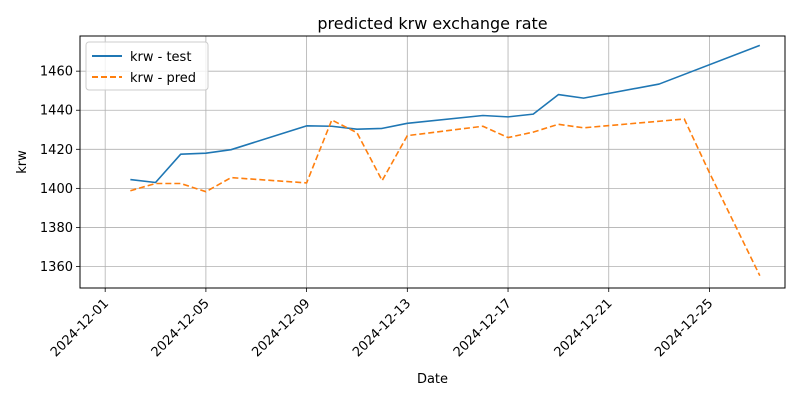 The image size is (800, 400). What do you see at coordinates (56, 228) in the screenshot?
I see `y-tick-label: 1380` at bounding box center [56, 228].